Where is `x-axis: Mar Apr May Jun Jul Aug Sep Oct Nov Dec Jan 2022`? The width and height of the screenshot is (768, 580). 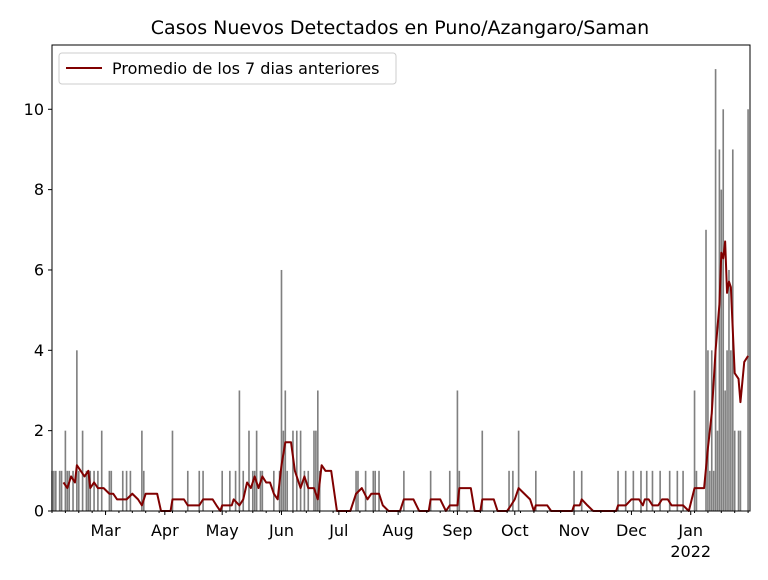 x-axis: Mar Apr May Jun Jul Aug Sep Oct Nov Dec Jan 2022 is located at coordinates (400, 536).